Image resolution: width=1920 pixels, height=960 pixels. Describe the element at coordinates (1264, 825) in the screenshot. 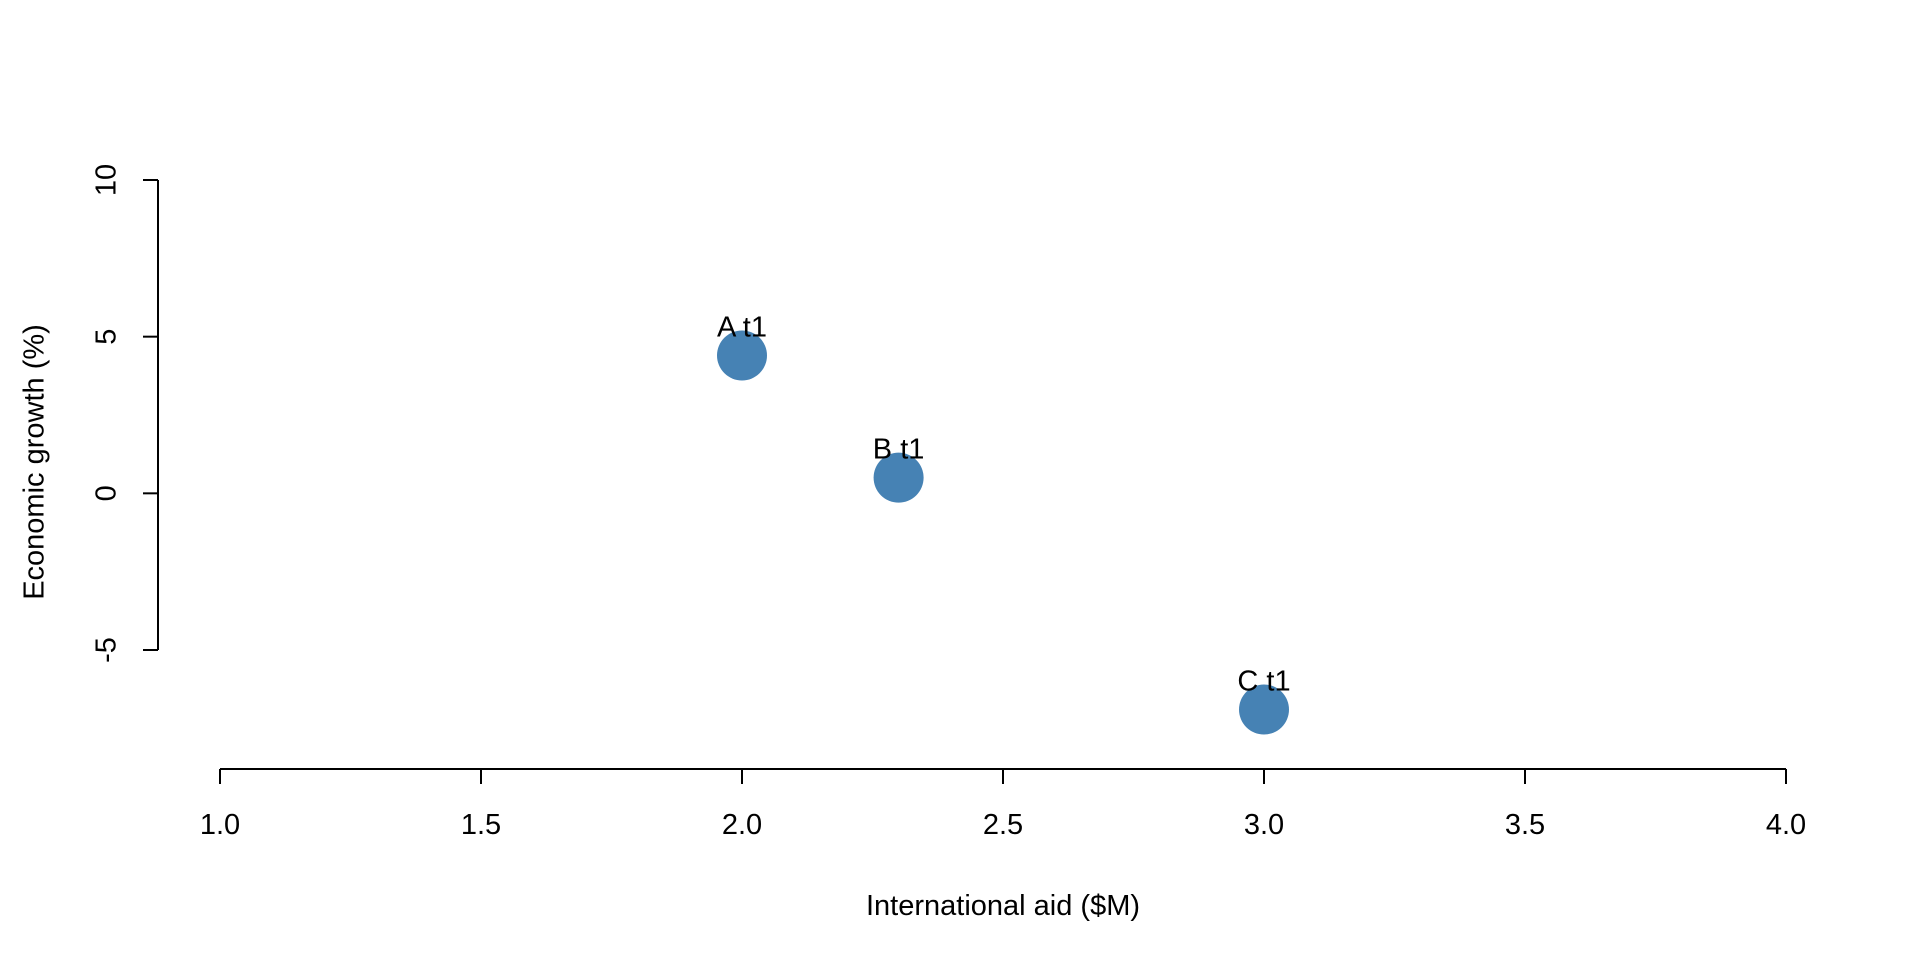

I see `x-tick-label: 3.0` at that location.